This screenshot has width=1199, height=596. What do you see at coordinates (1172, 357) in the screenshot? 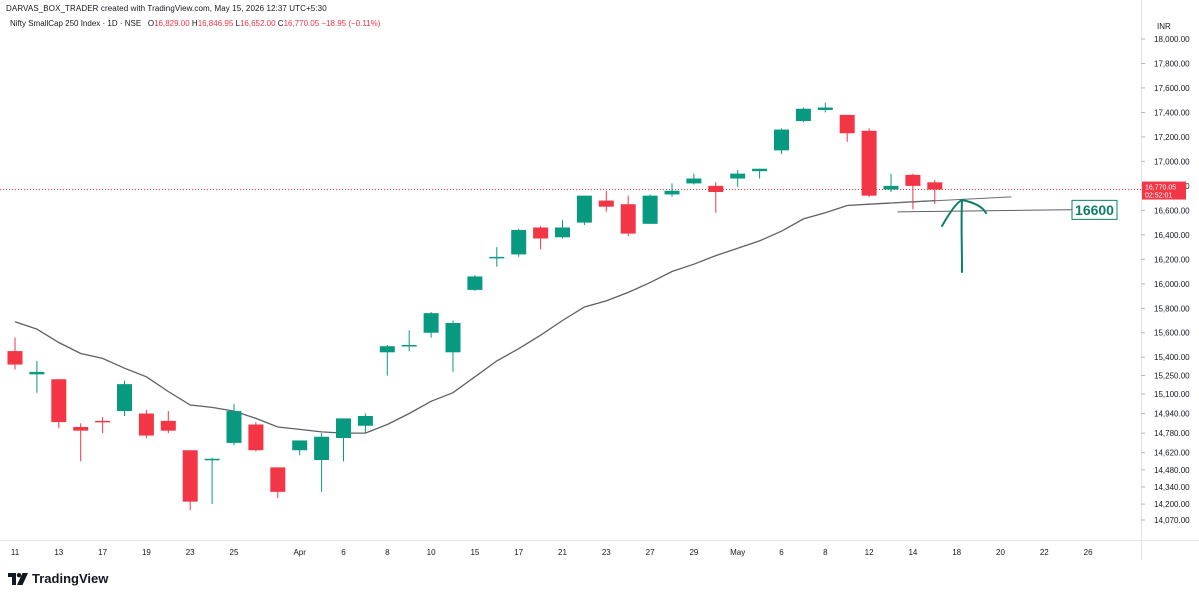
I see `price-axis-label: 15,400.00` at bounding box center [1172, 357].